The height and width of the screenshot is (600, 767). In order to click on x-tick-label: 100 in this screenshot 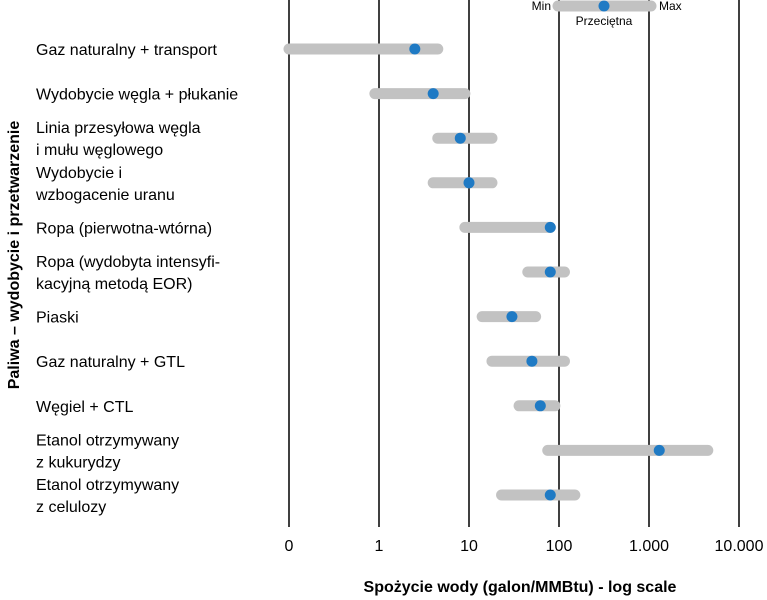, I will do `click(559, 546)`.